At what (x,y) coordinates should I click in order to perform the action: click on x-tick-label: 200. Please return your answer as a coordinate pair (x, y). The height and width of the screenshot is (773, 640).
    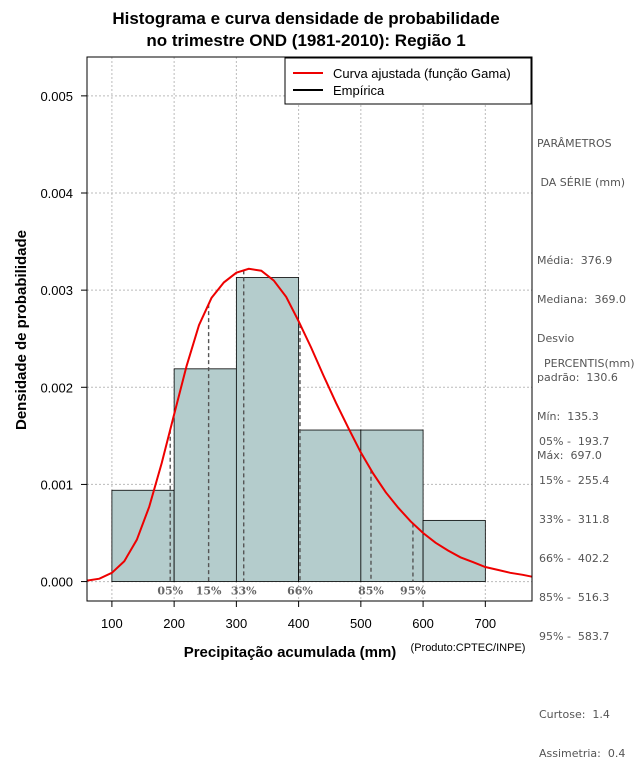
    Looking at the image, I should click on (174, 623).